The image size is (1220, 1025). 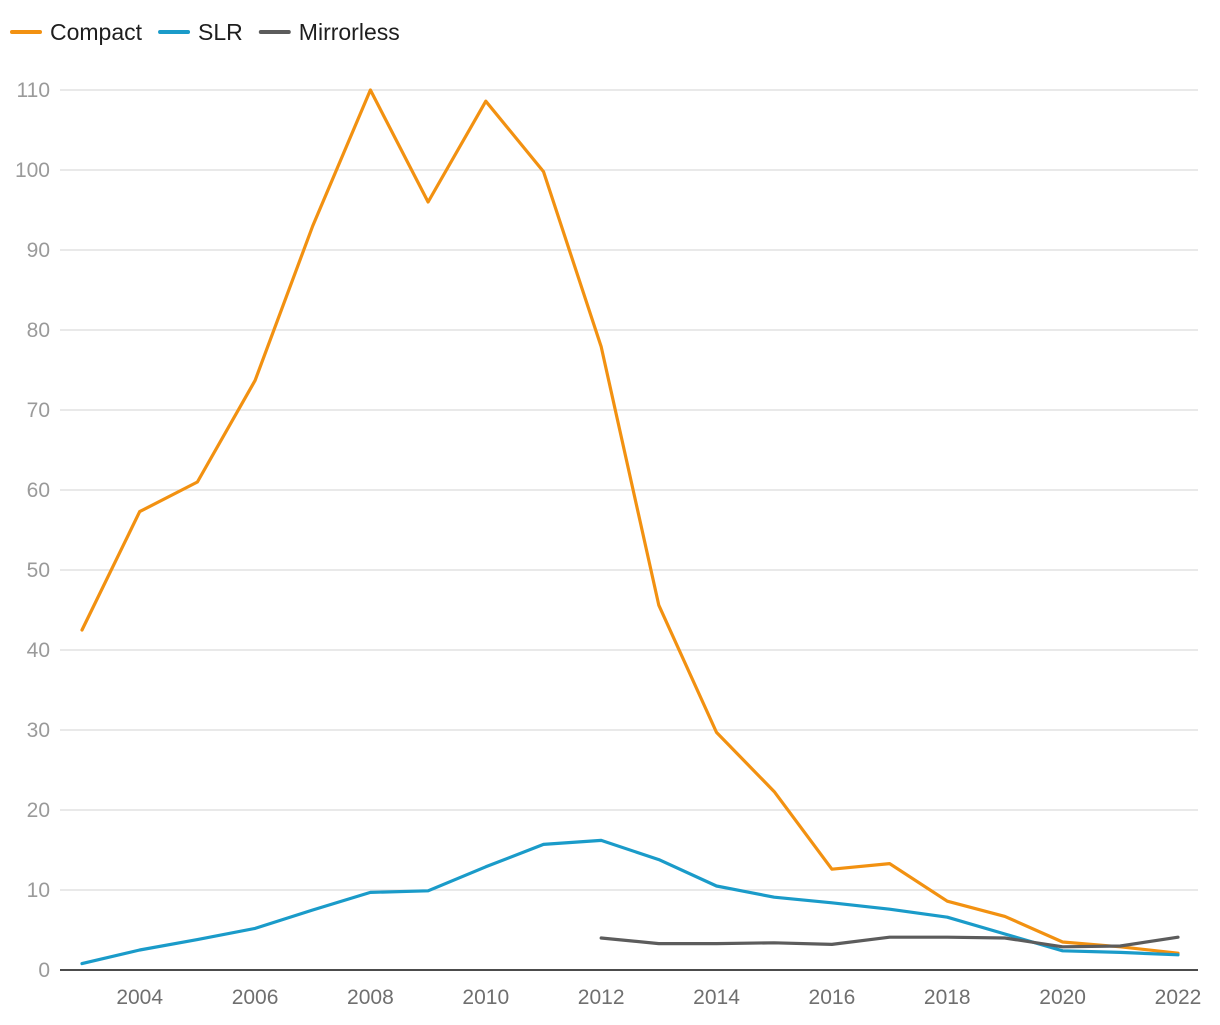 I want to click on series-line-slr, so click(x=630, y=902).